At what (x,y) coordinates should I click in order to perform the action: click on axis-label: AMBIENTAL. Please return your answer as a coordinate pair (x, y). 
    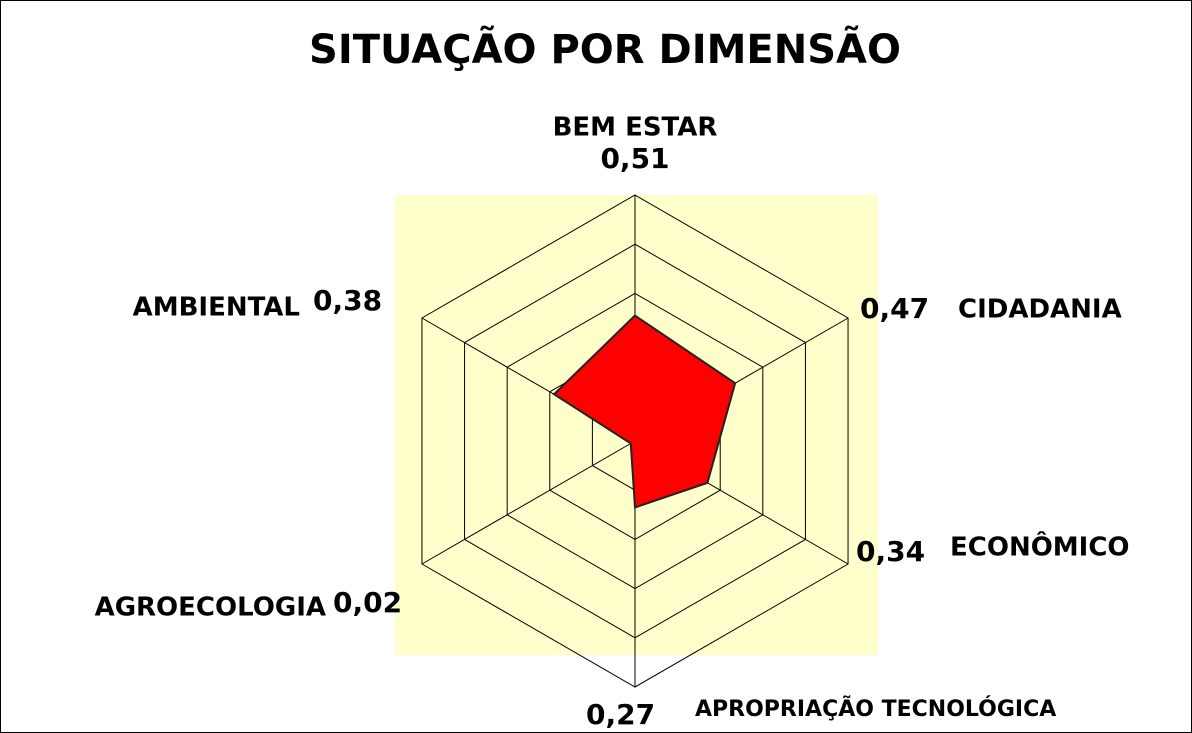
    Looking at the image, I should click on (216, 308).